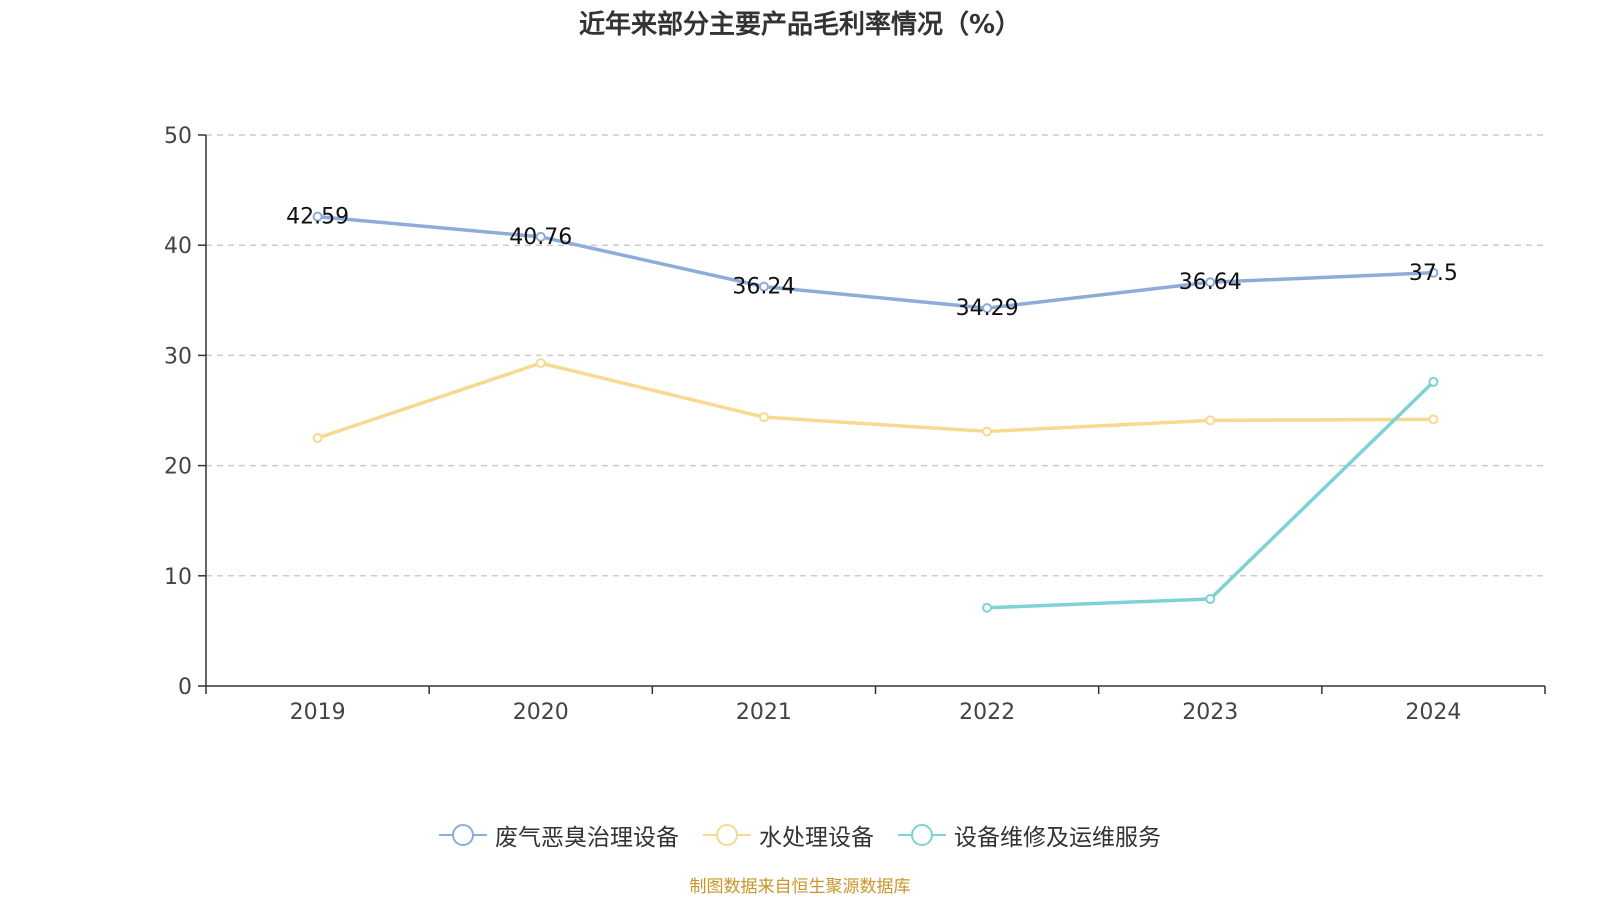  I want to click on source-note: 制图数据来自恒生聚源数据库, so click(800, 887).